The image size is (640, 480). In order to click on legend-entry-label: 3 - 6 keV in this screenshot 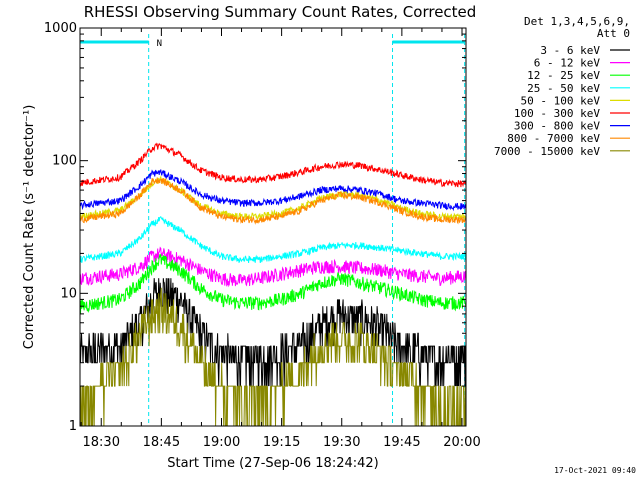, I will do `click(570, 50)`.